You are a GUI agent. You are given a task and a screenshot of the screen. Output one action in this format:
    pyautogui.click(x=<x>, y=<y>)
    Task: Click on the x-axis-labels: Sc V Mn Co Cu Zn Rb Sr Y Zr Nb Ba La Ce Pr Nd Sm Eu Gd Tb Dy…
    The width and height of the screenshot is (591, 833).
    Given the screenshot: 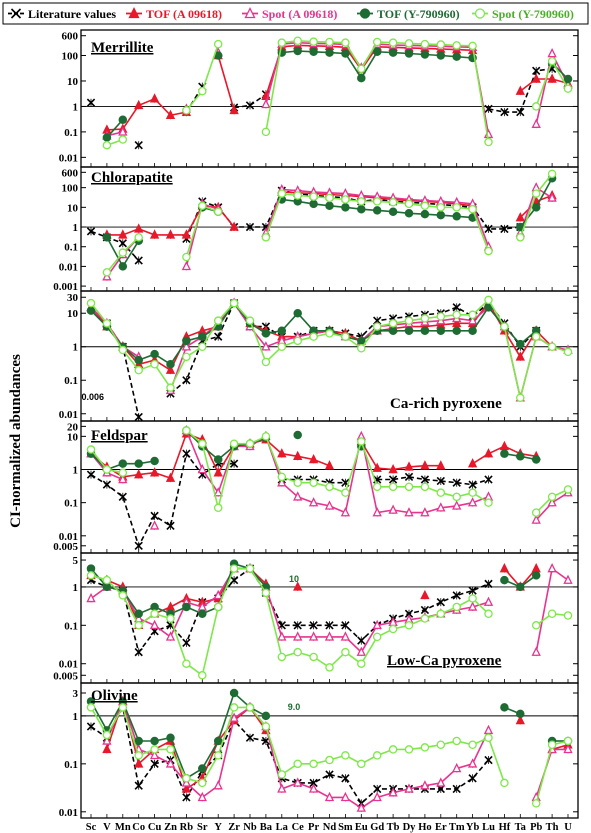 What is the action you would take?
    pyautogui.click(x=329, y=827)
    